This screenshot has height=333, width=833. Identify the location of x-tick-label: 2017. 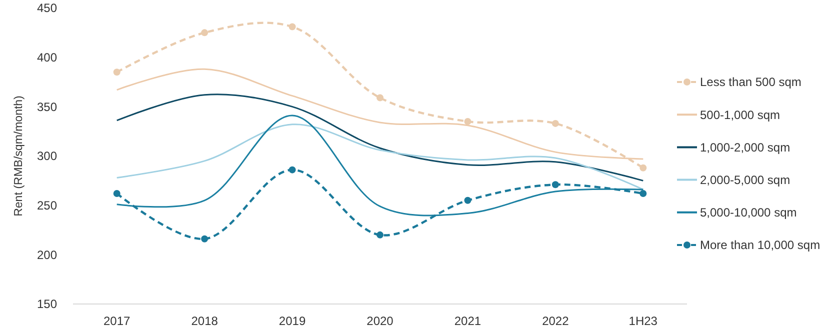
(117, 321).